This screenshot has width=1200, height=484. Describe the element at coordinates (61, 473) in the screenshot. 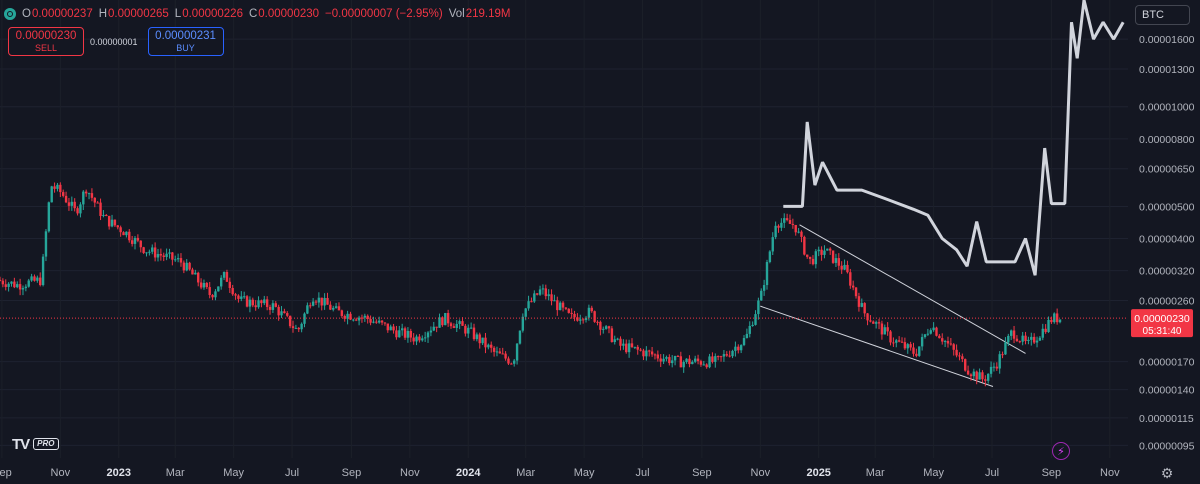

I see `x-tick-label: Nov` at that location.